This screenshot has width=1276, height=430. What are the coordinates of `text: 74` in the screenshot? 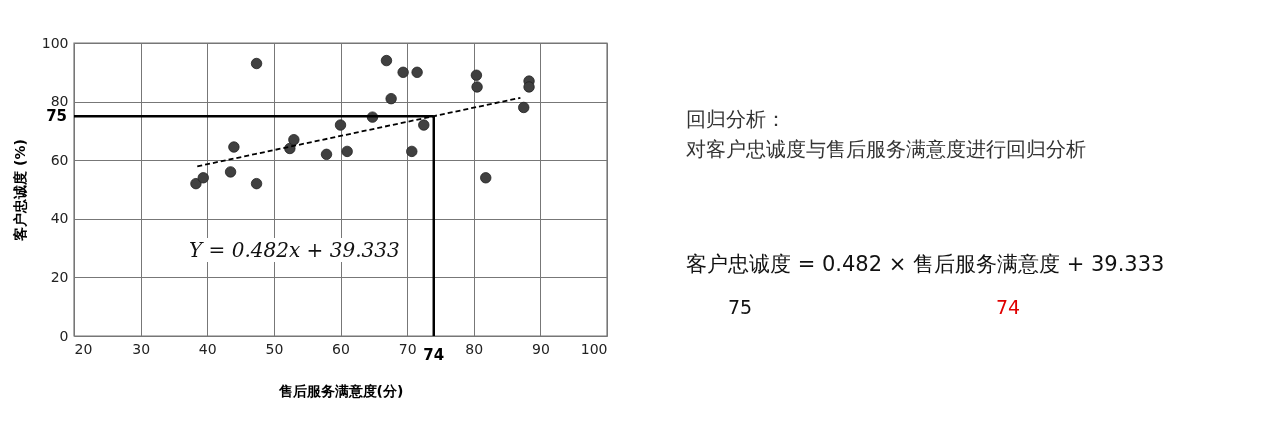 It's located at (1008, 307).